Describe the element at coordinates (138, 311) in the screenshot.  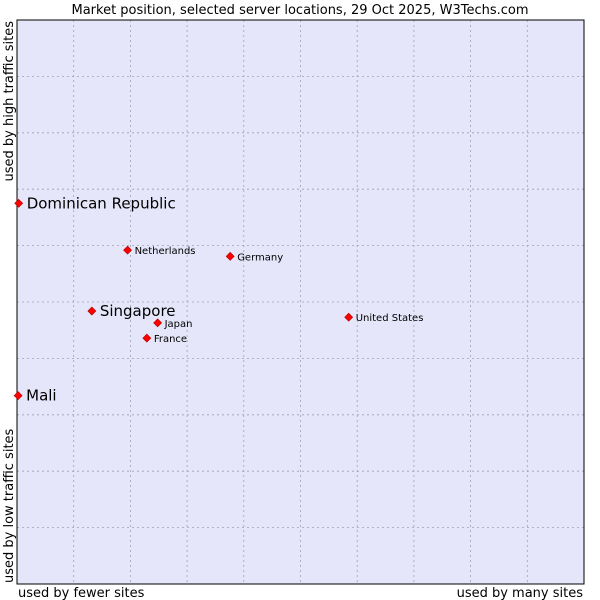
I see `point-label-singapore: Singapore` at that location.